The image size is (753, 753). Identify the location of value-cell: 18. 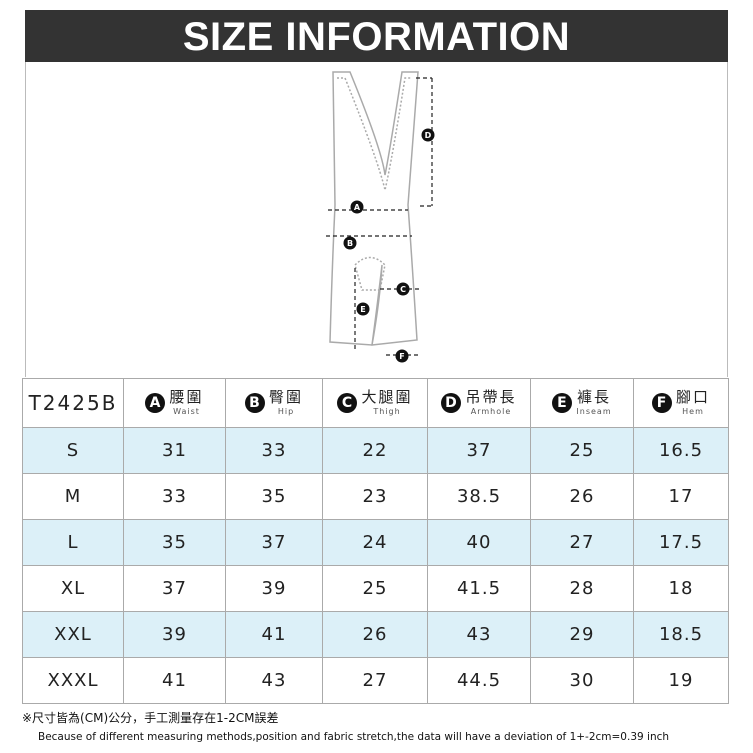
(681, 588).